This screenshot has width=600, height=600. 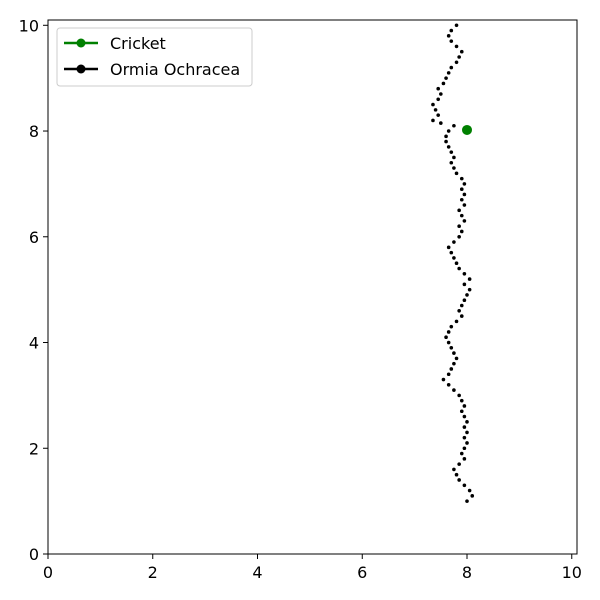 What do you see at coordinates (48, 572) in the screenshot?
I see `x-tick-label: 0` at bounding box center [48, 572].